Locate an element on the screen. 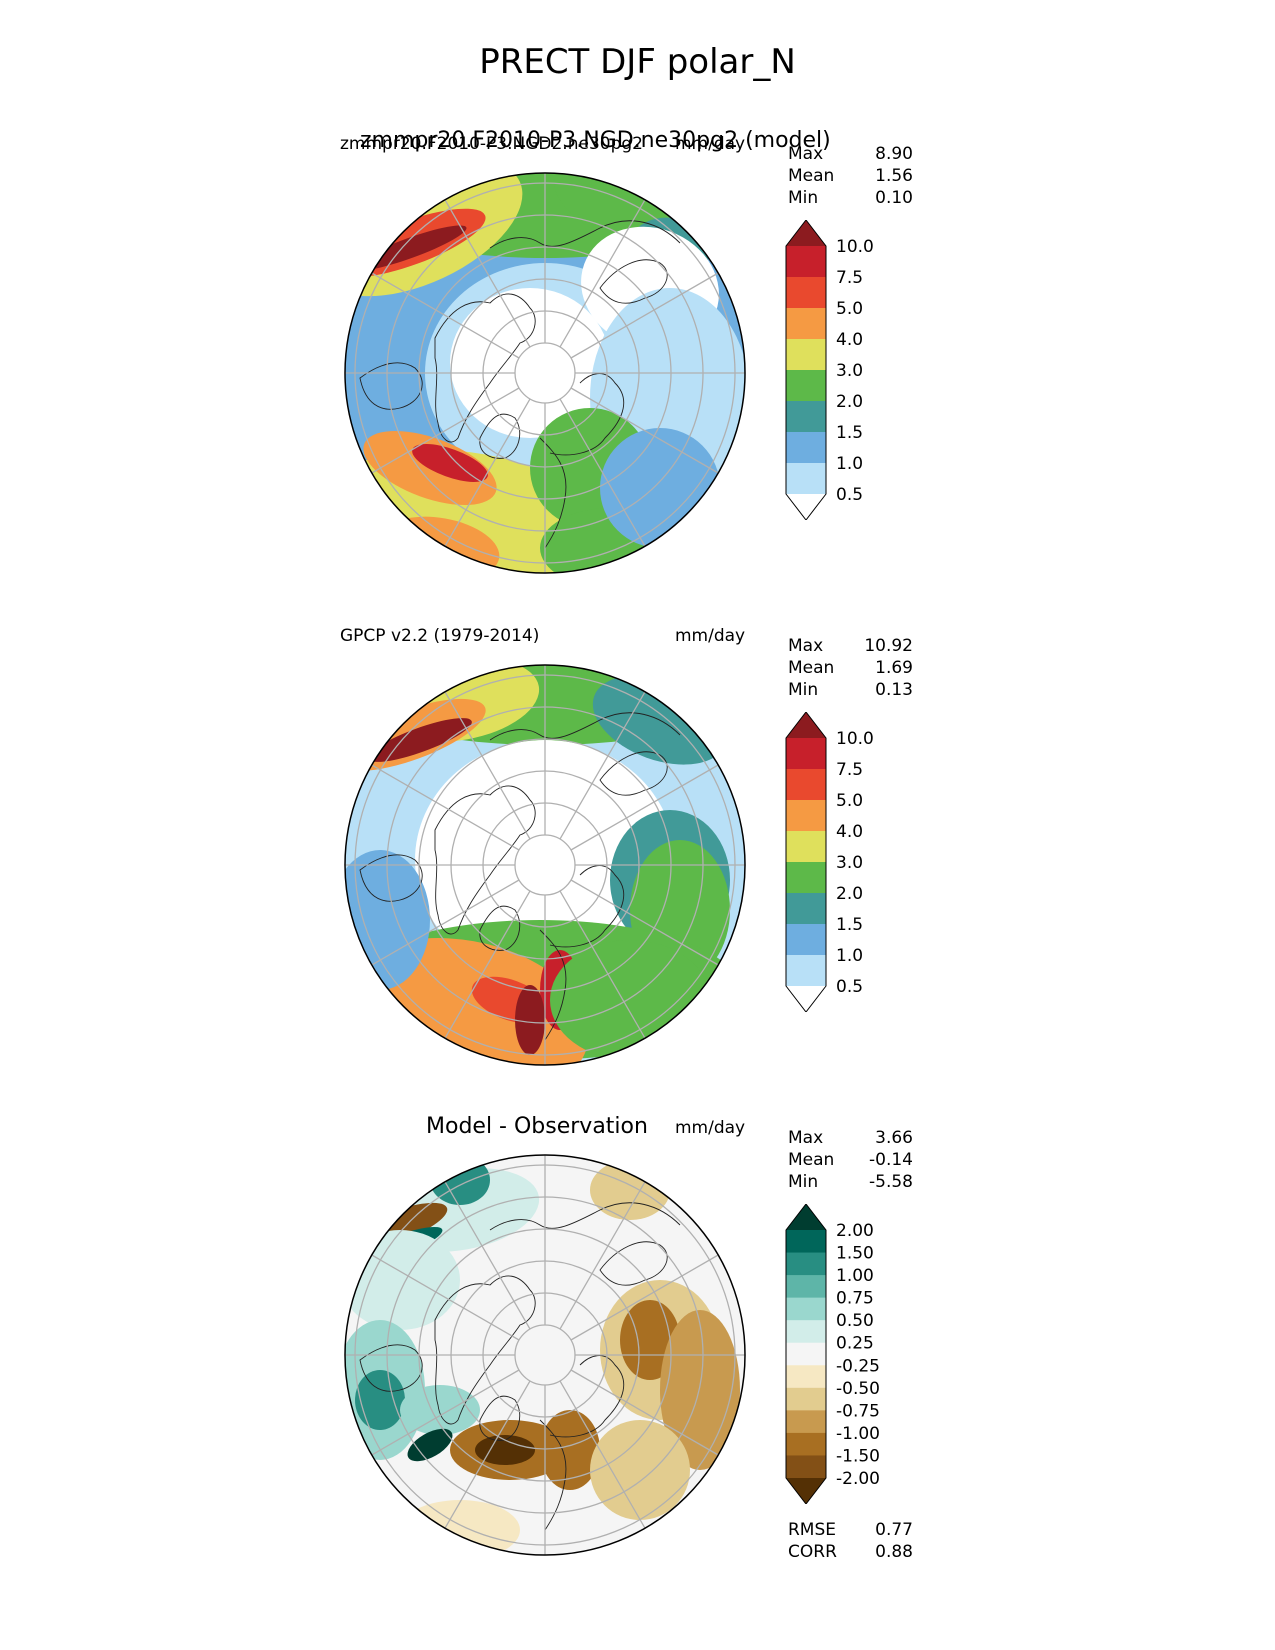  panel1-max-value: 8.90 is located at coordinates (894, 154).